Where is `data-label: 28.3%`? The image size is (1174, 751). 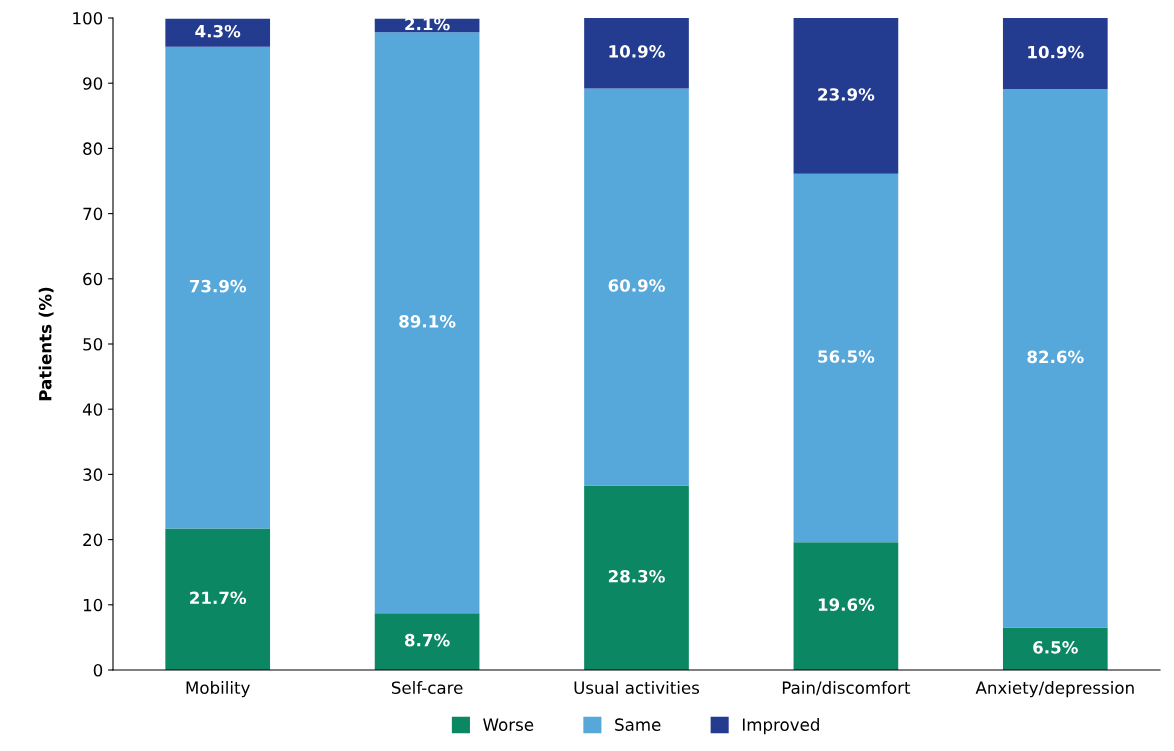
data-label: 28.3% is located at coordinates (636, 576).